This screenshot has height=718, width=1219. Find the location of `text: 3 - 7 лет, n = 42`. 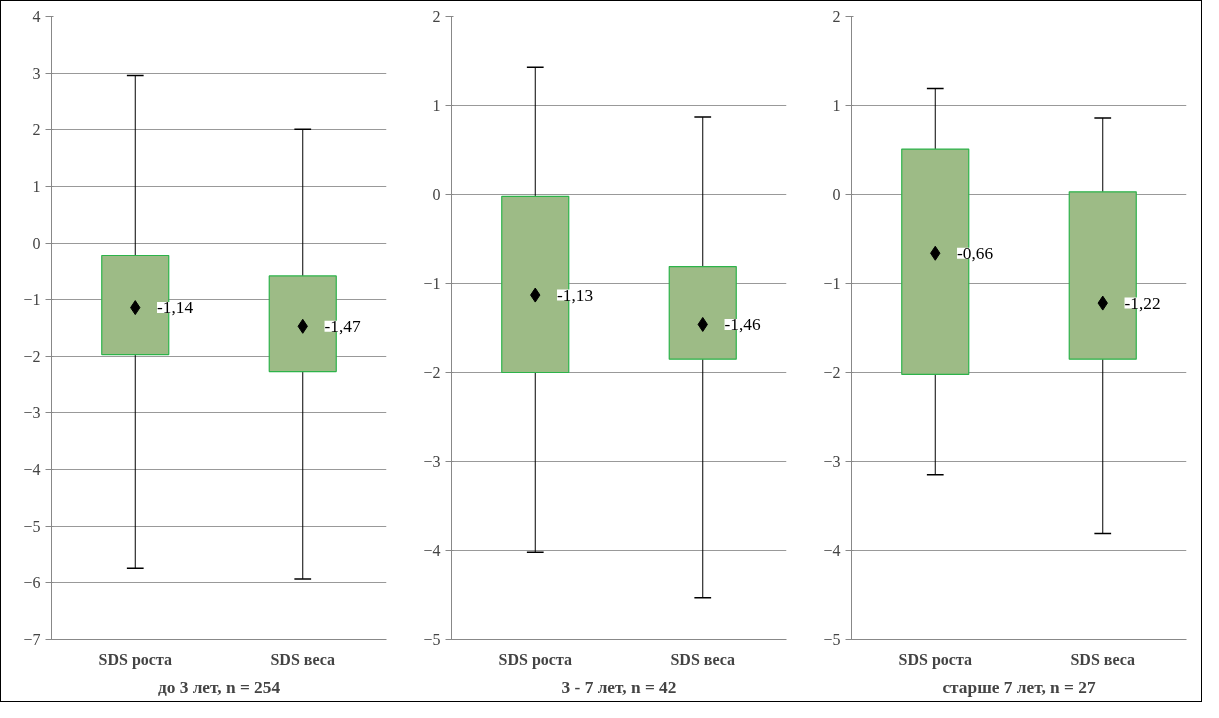

text: 3 - 7 лет, n = 42 is located at coordinates (619, 687).